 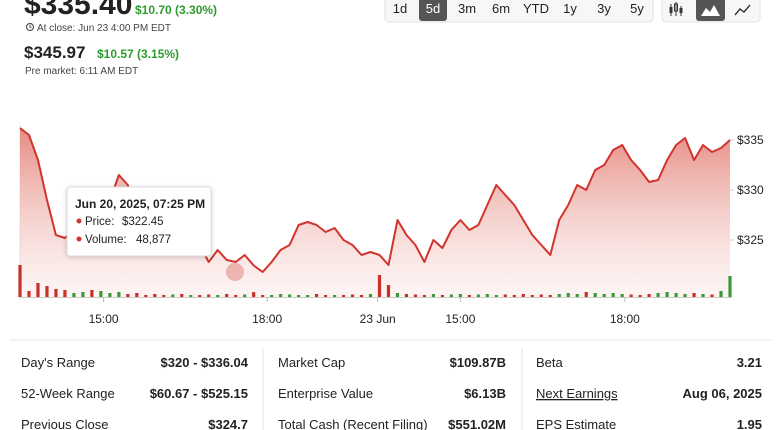 What do you see at coordinates (501, 8) in the screenshot?
I see `range-button: 6m` at bounding box center [501, 8].